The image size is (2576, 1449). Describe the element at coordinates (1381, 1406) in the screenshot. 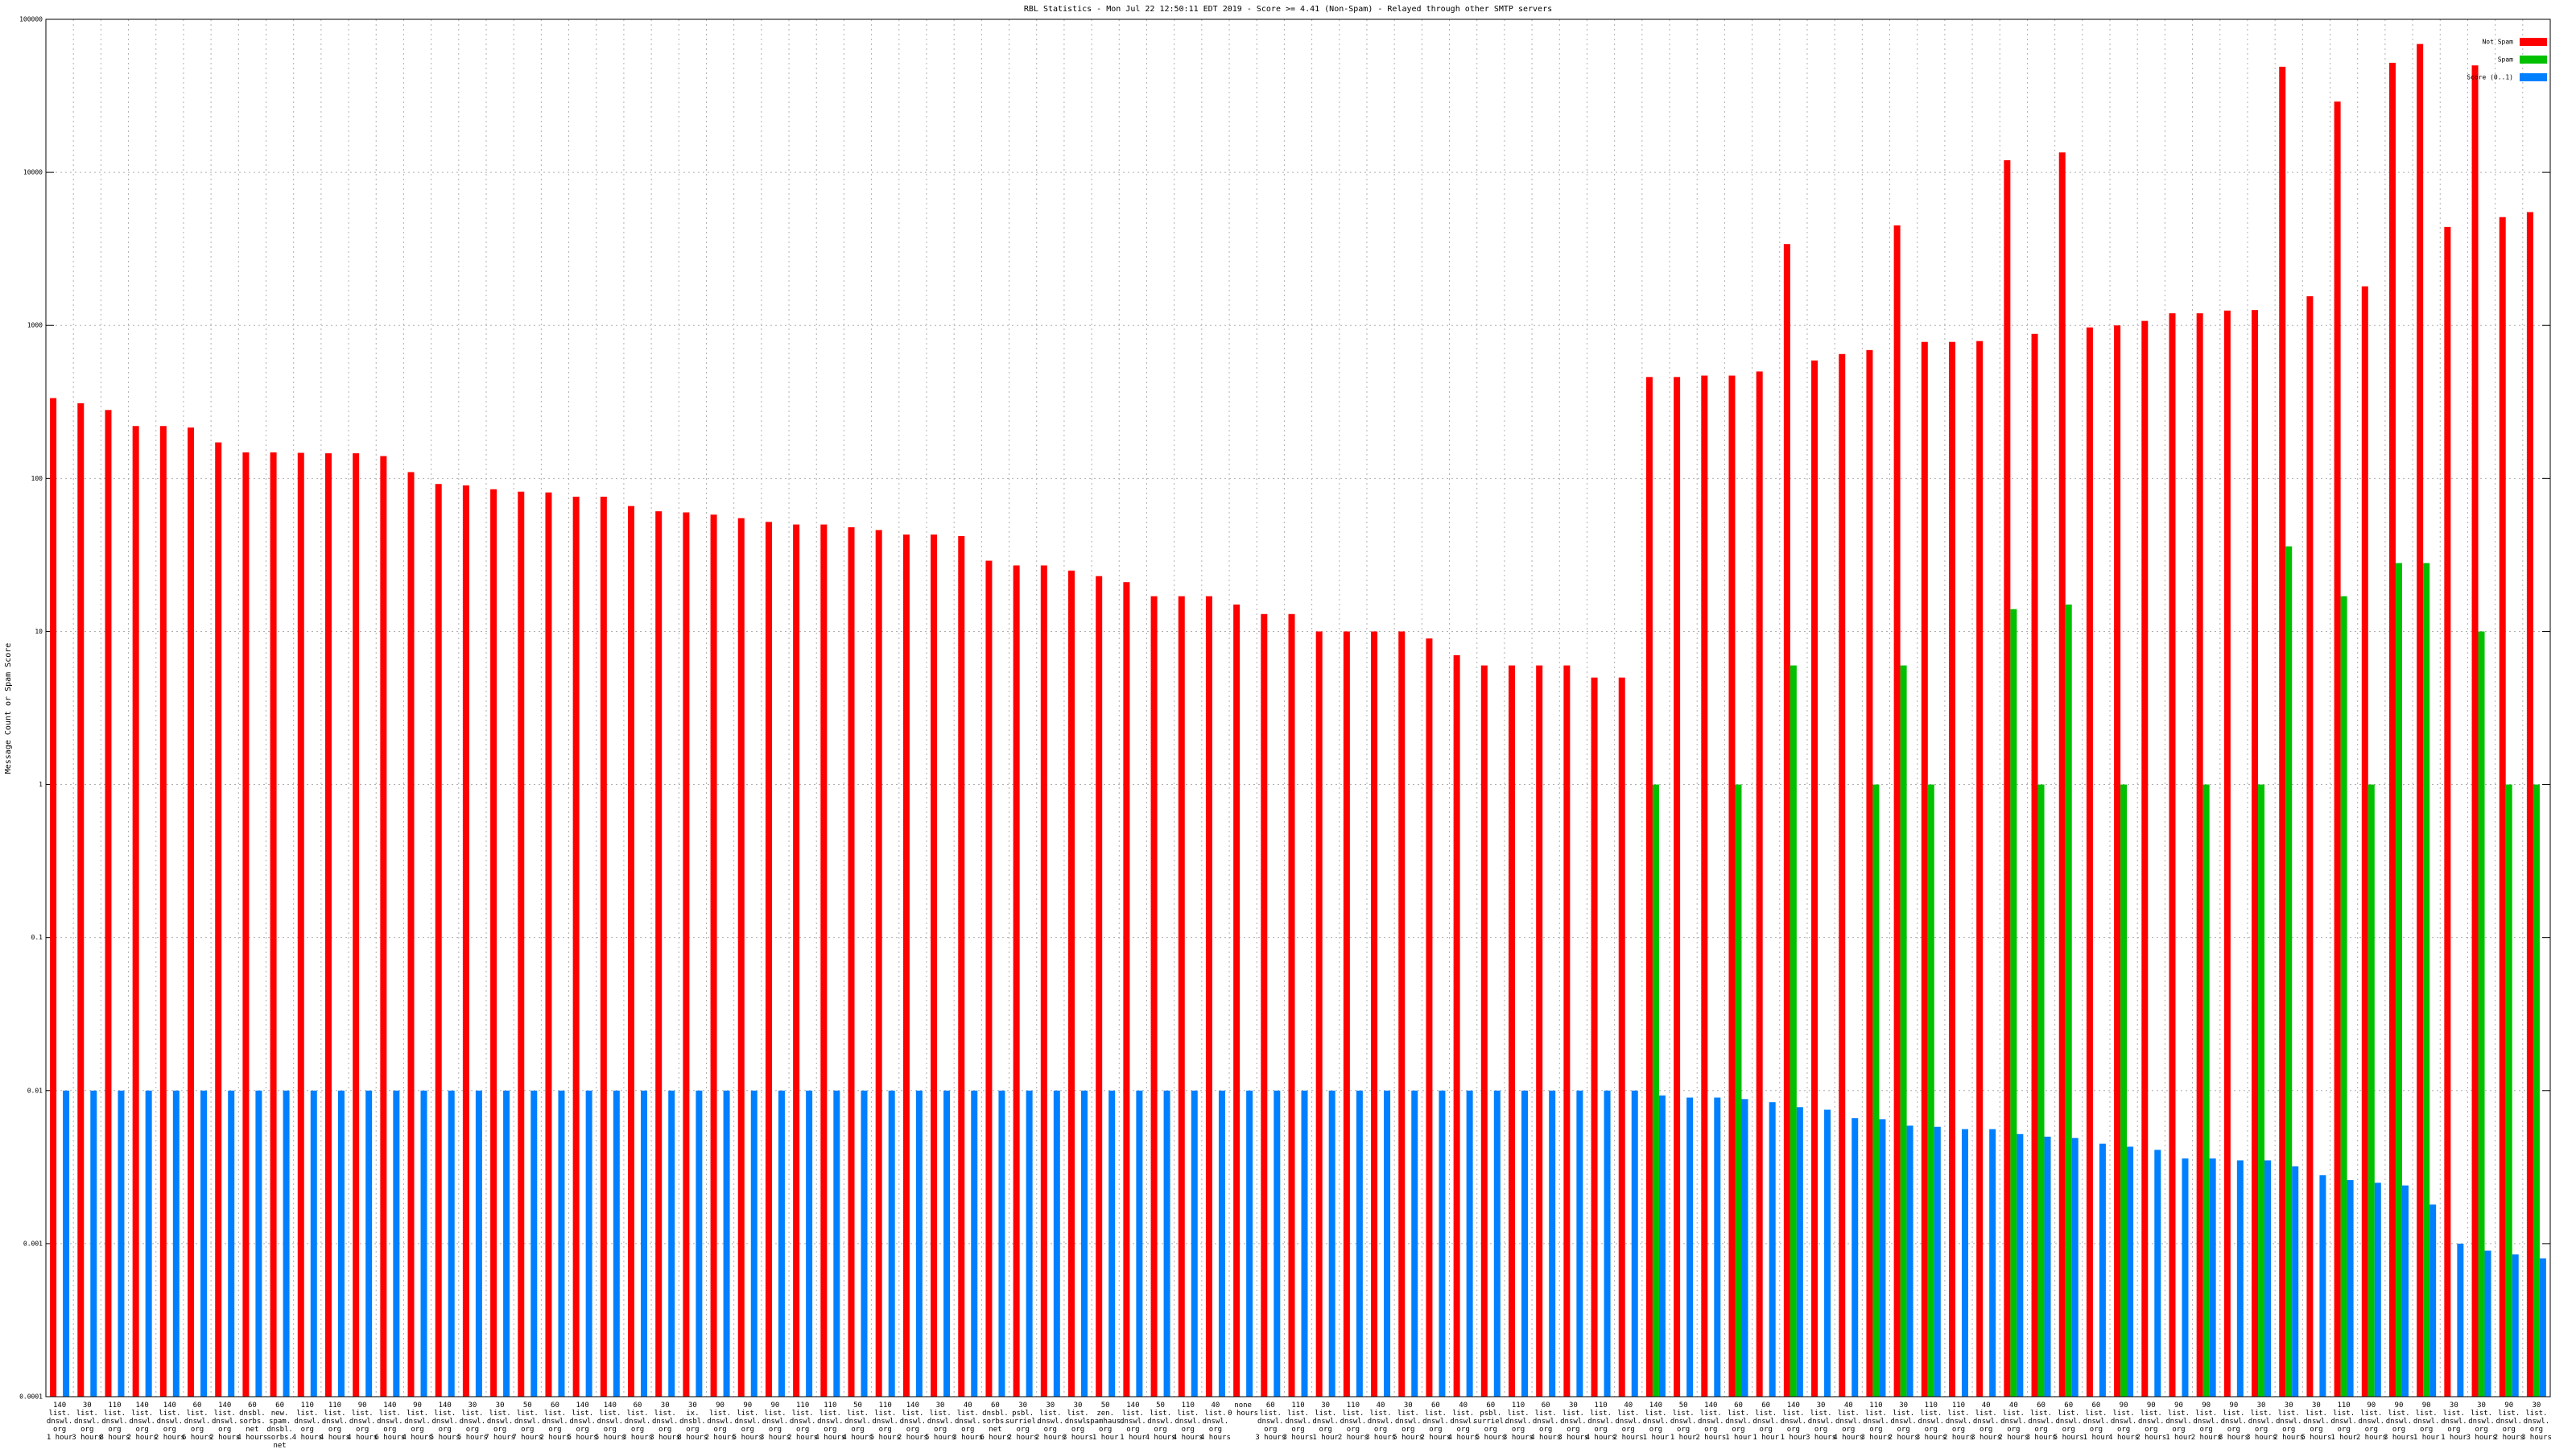

I see `x-tick-label-line: 40` at that location.